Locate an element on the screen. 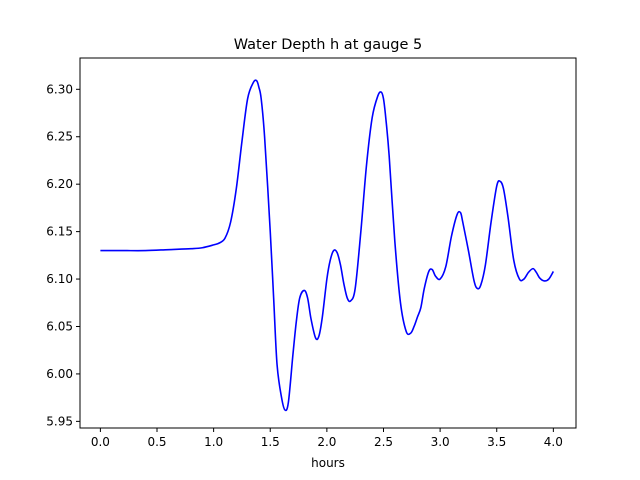 This screenshot has width=640, height=480. x-tick-label: 2.0 is located at coordinates (326, 442).